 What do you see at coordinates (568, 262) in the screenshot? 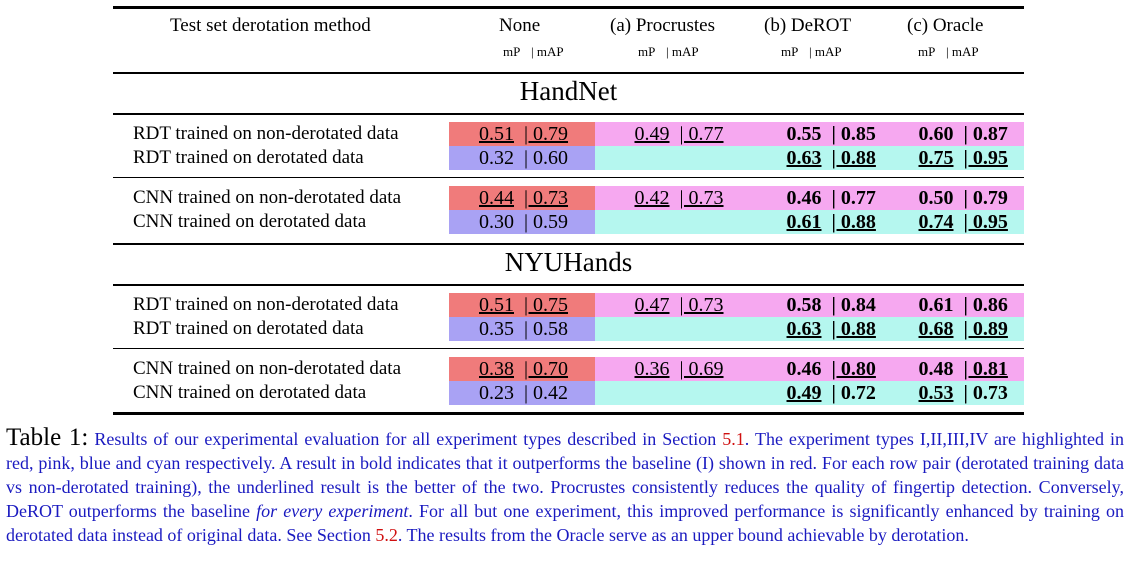
I see `section-title-nyuhands: NYUHands` at bounding box center [568, 262].